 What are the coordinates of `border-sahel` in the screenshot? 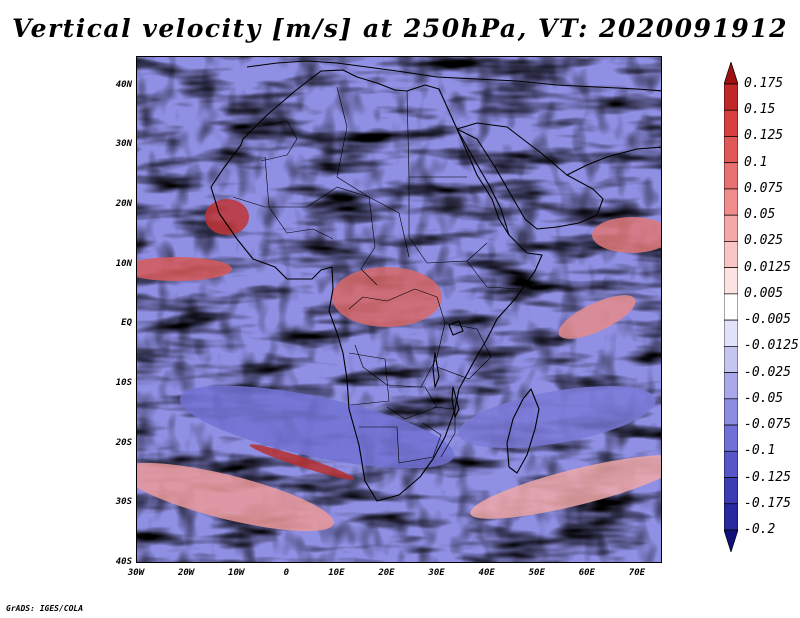 It's located at (321, 222).